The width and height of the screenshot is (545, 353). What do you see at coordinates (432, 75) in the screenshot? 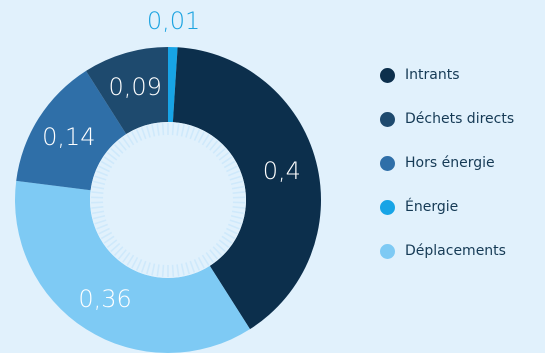
I see `legend-label-intrants: Intrants` at bounding box center [432, 75].